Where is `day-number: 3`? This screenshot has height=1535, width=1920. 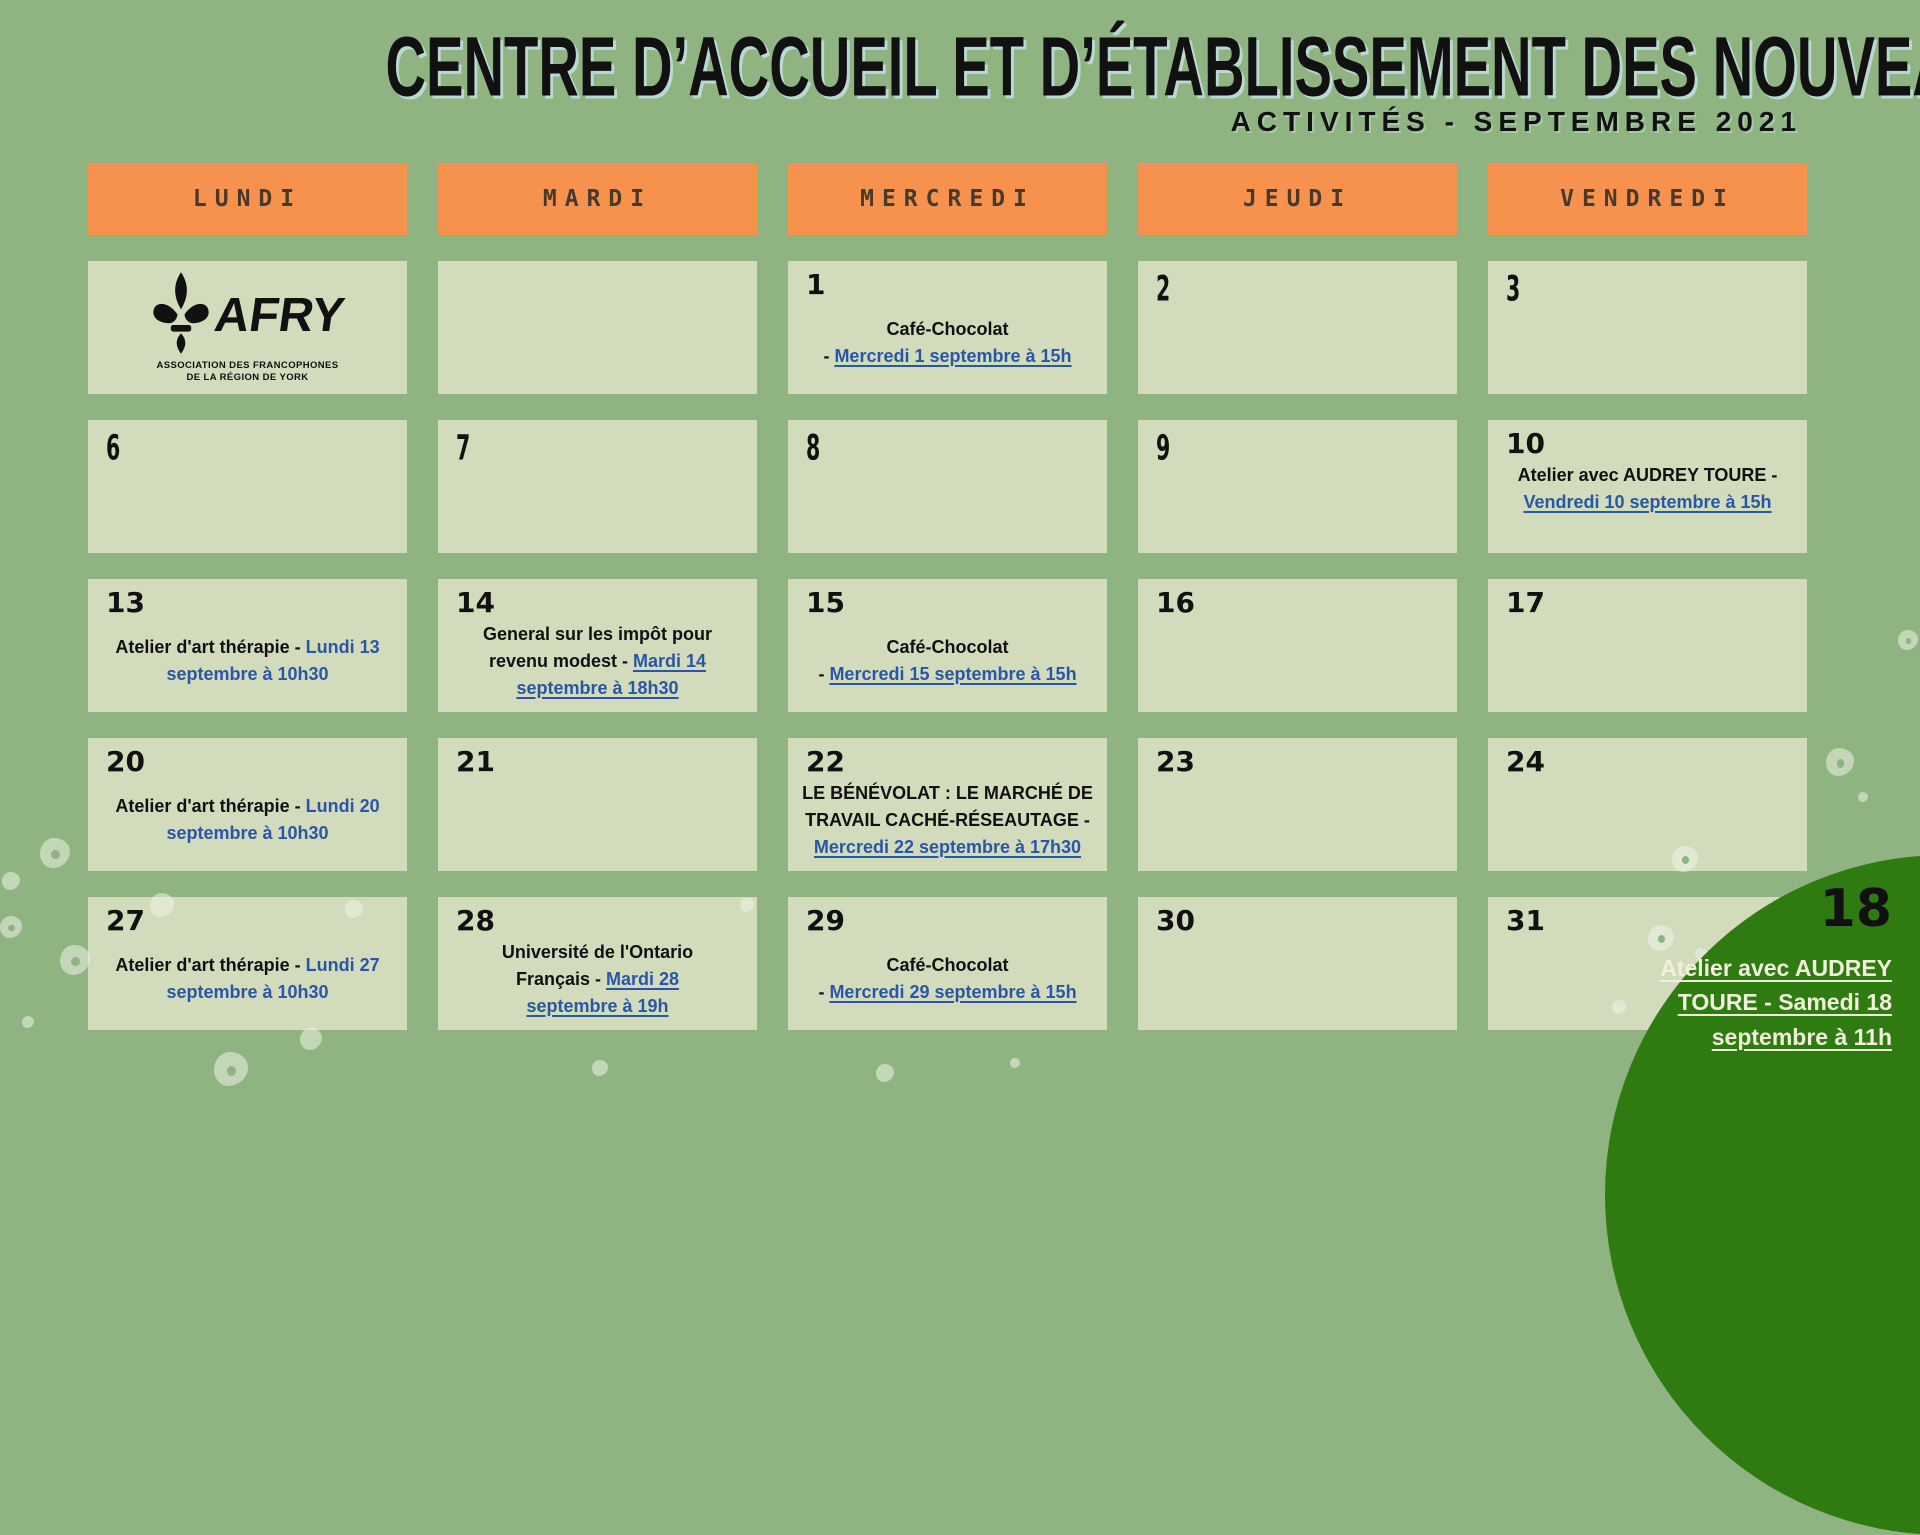
day-number: 3 is located at coordinates (1513, 288).